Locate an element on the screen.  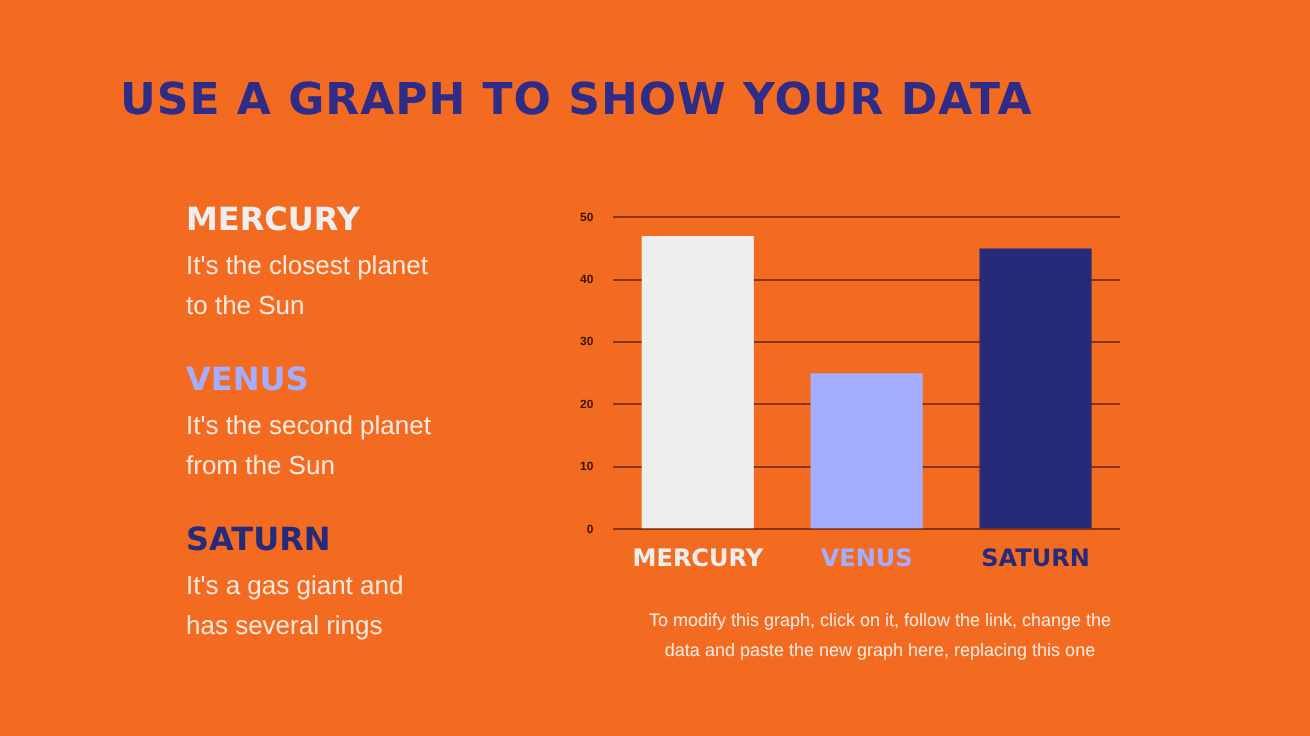
x-tick-label: SATURN is located at coordinates (1035, 557).